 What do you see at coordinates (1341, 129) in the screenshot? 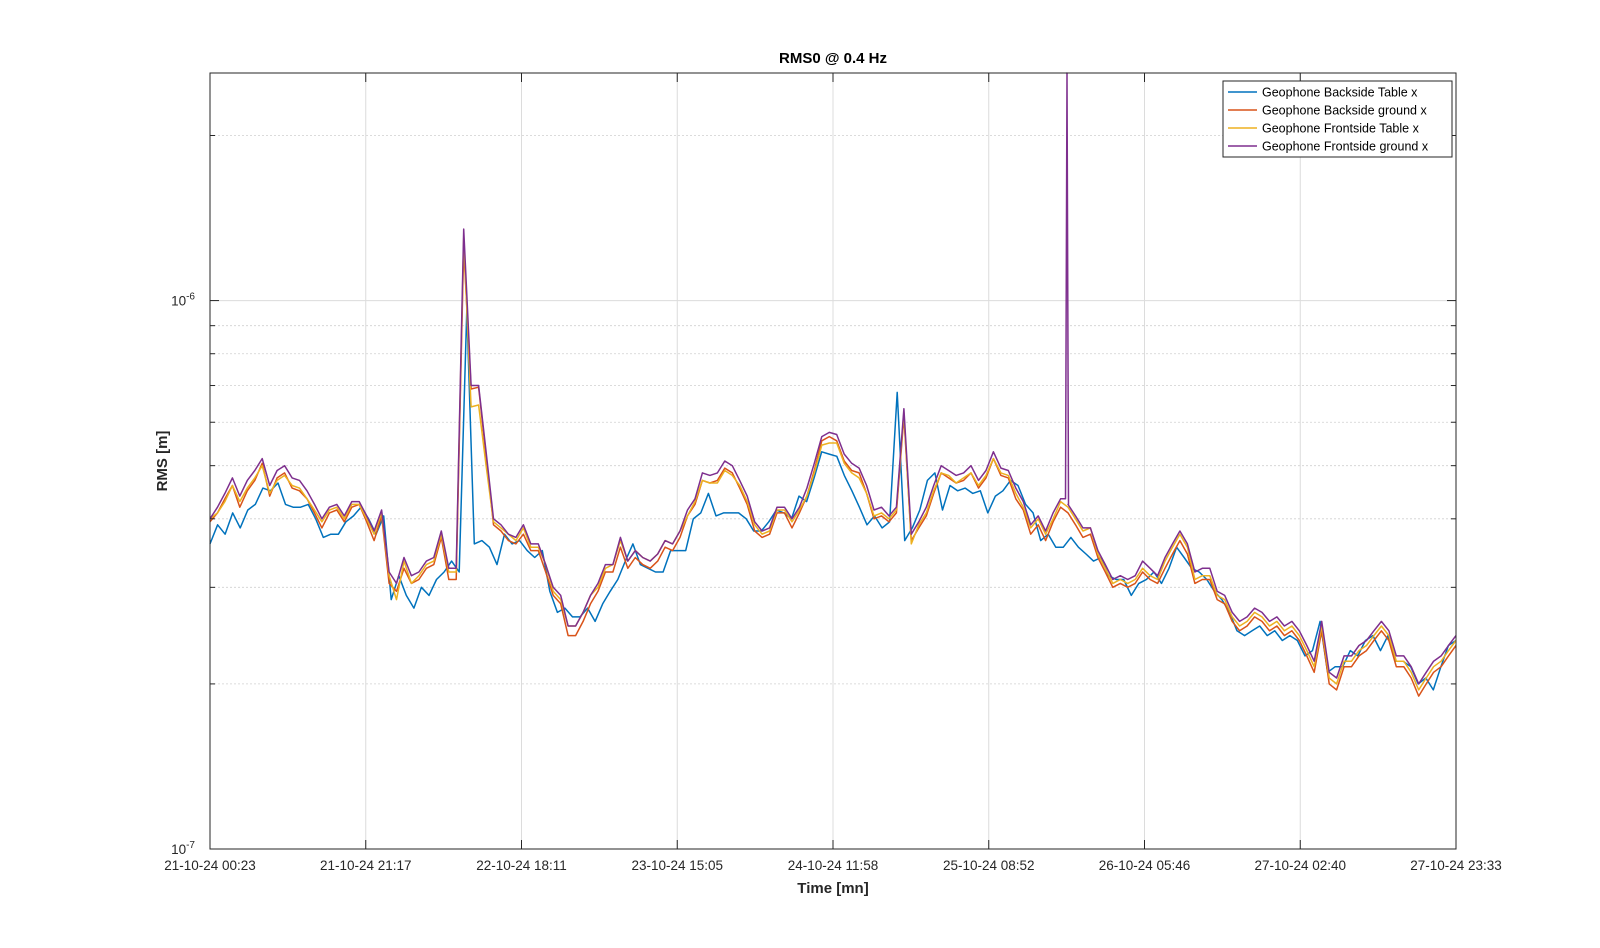
I see `legend-label: Geophone Frontside Table x` at bounding box center [1341, 129].